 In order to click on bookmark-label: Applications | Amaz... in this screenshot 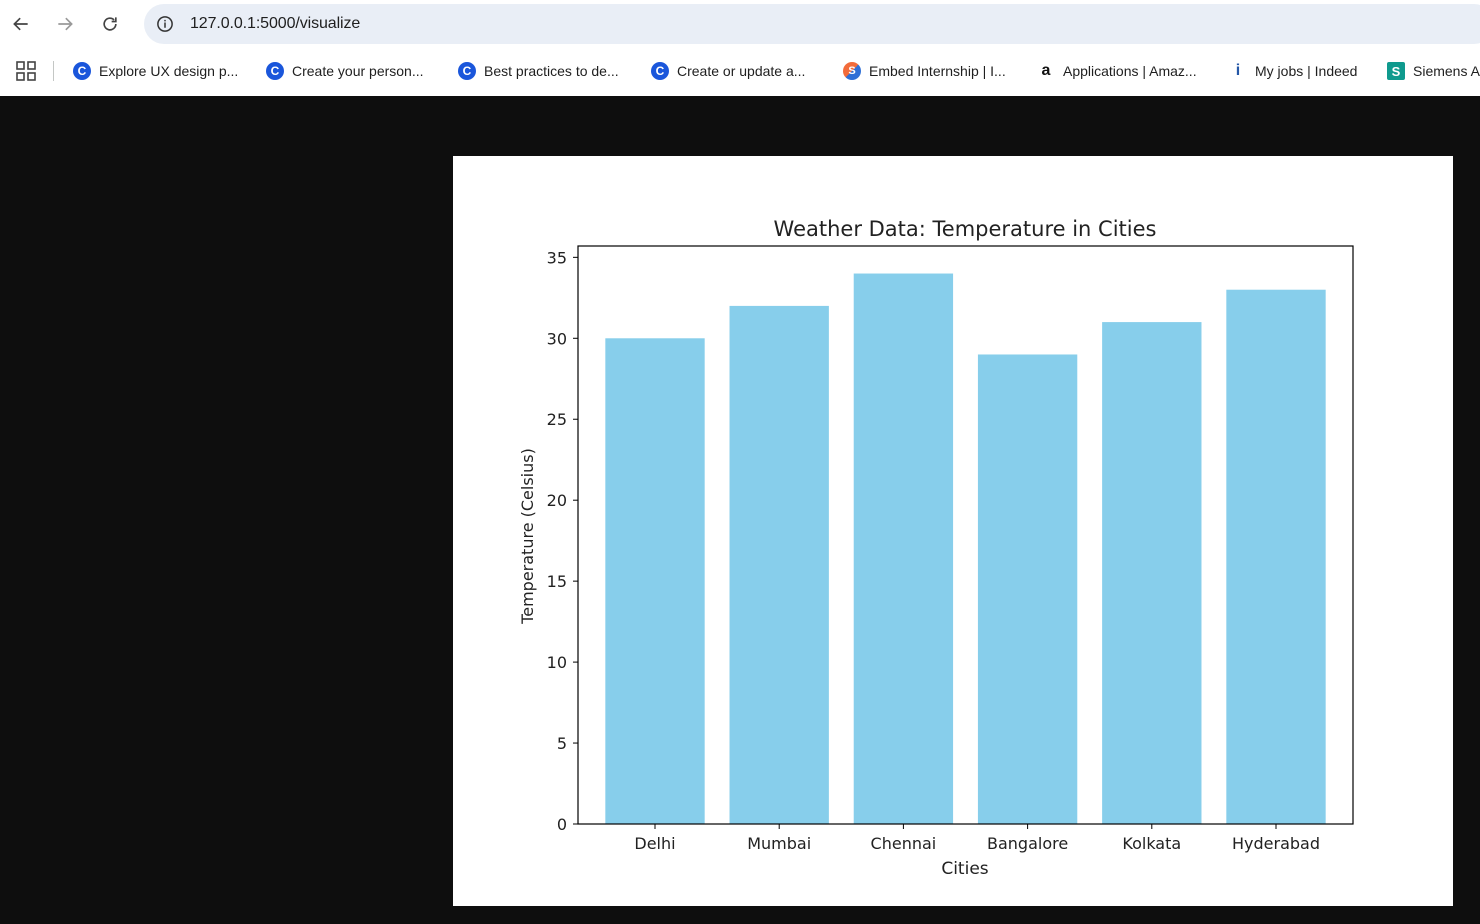, I will do `click(1130, 71)`.